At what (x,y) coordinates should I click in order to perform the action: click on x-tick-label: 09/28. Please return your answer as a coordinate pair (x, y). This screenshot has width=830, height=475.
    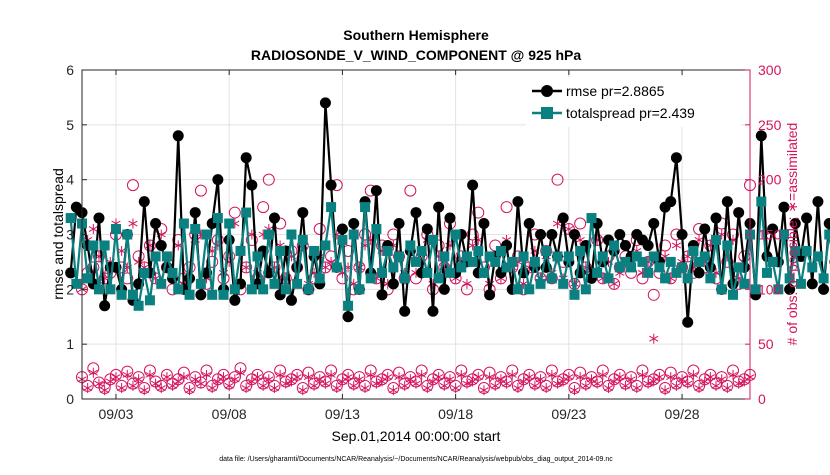
    Looking at the image, I should click on (682, 414).